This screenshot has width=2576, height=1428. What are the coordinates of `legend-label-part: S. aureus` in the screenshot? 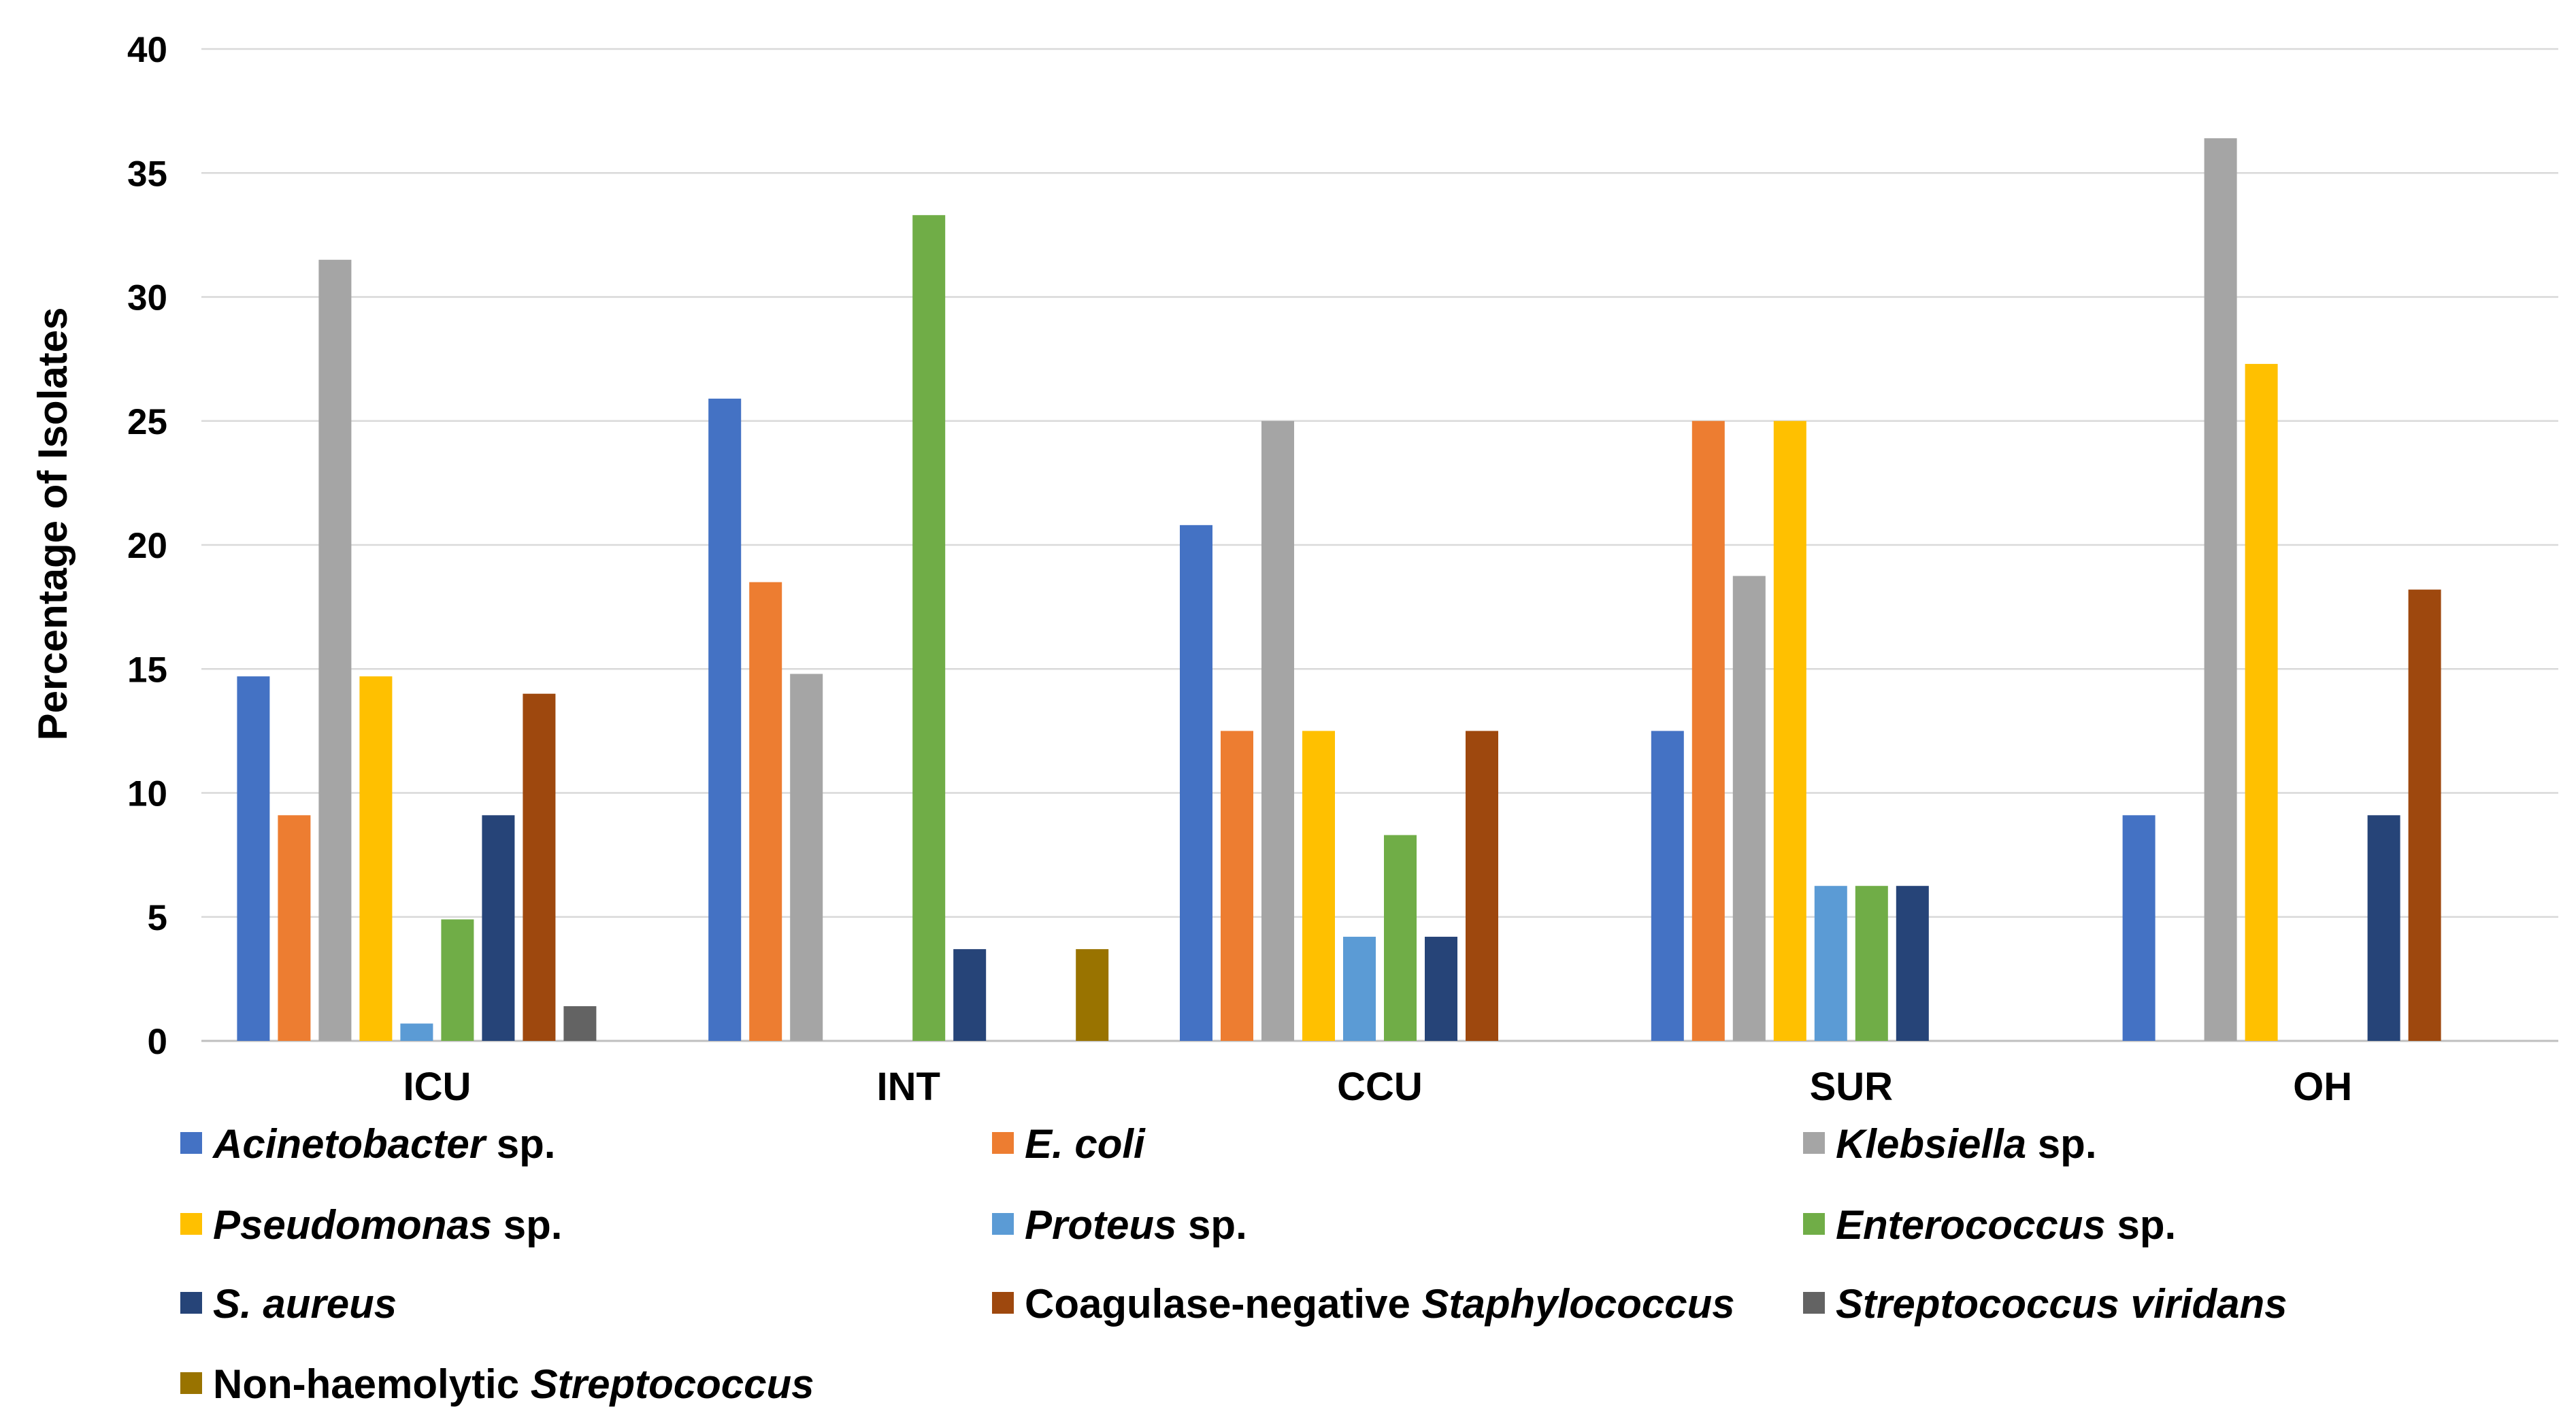 It's located at (305, 1304).